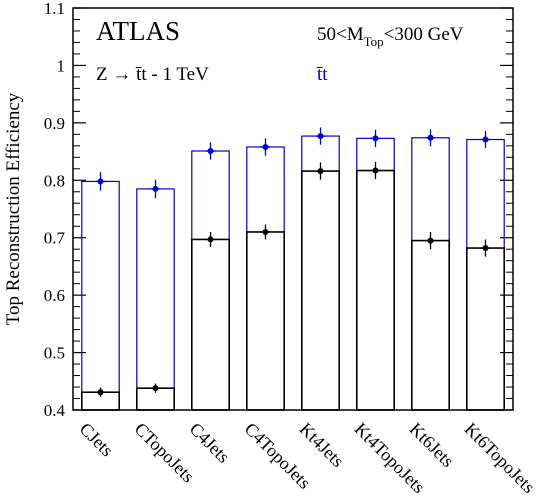  What do you see at coordinates (54, 353) in the screenshot?
I see `y-tick-label: 0.5` at bounding box center [54, 353].